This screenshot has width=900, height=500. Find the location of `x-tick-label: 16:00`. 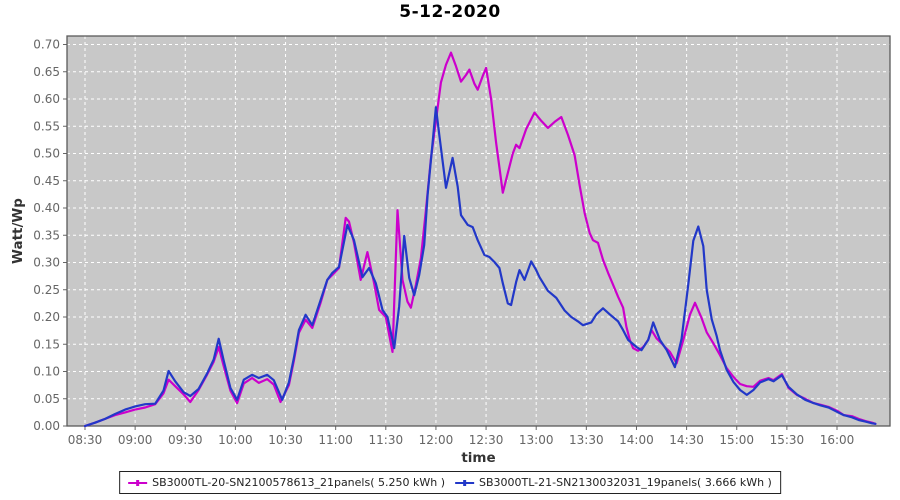

x-tick-label: 16:00 is located at coordinates (837, 440).